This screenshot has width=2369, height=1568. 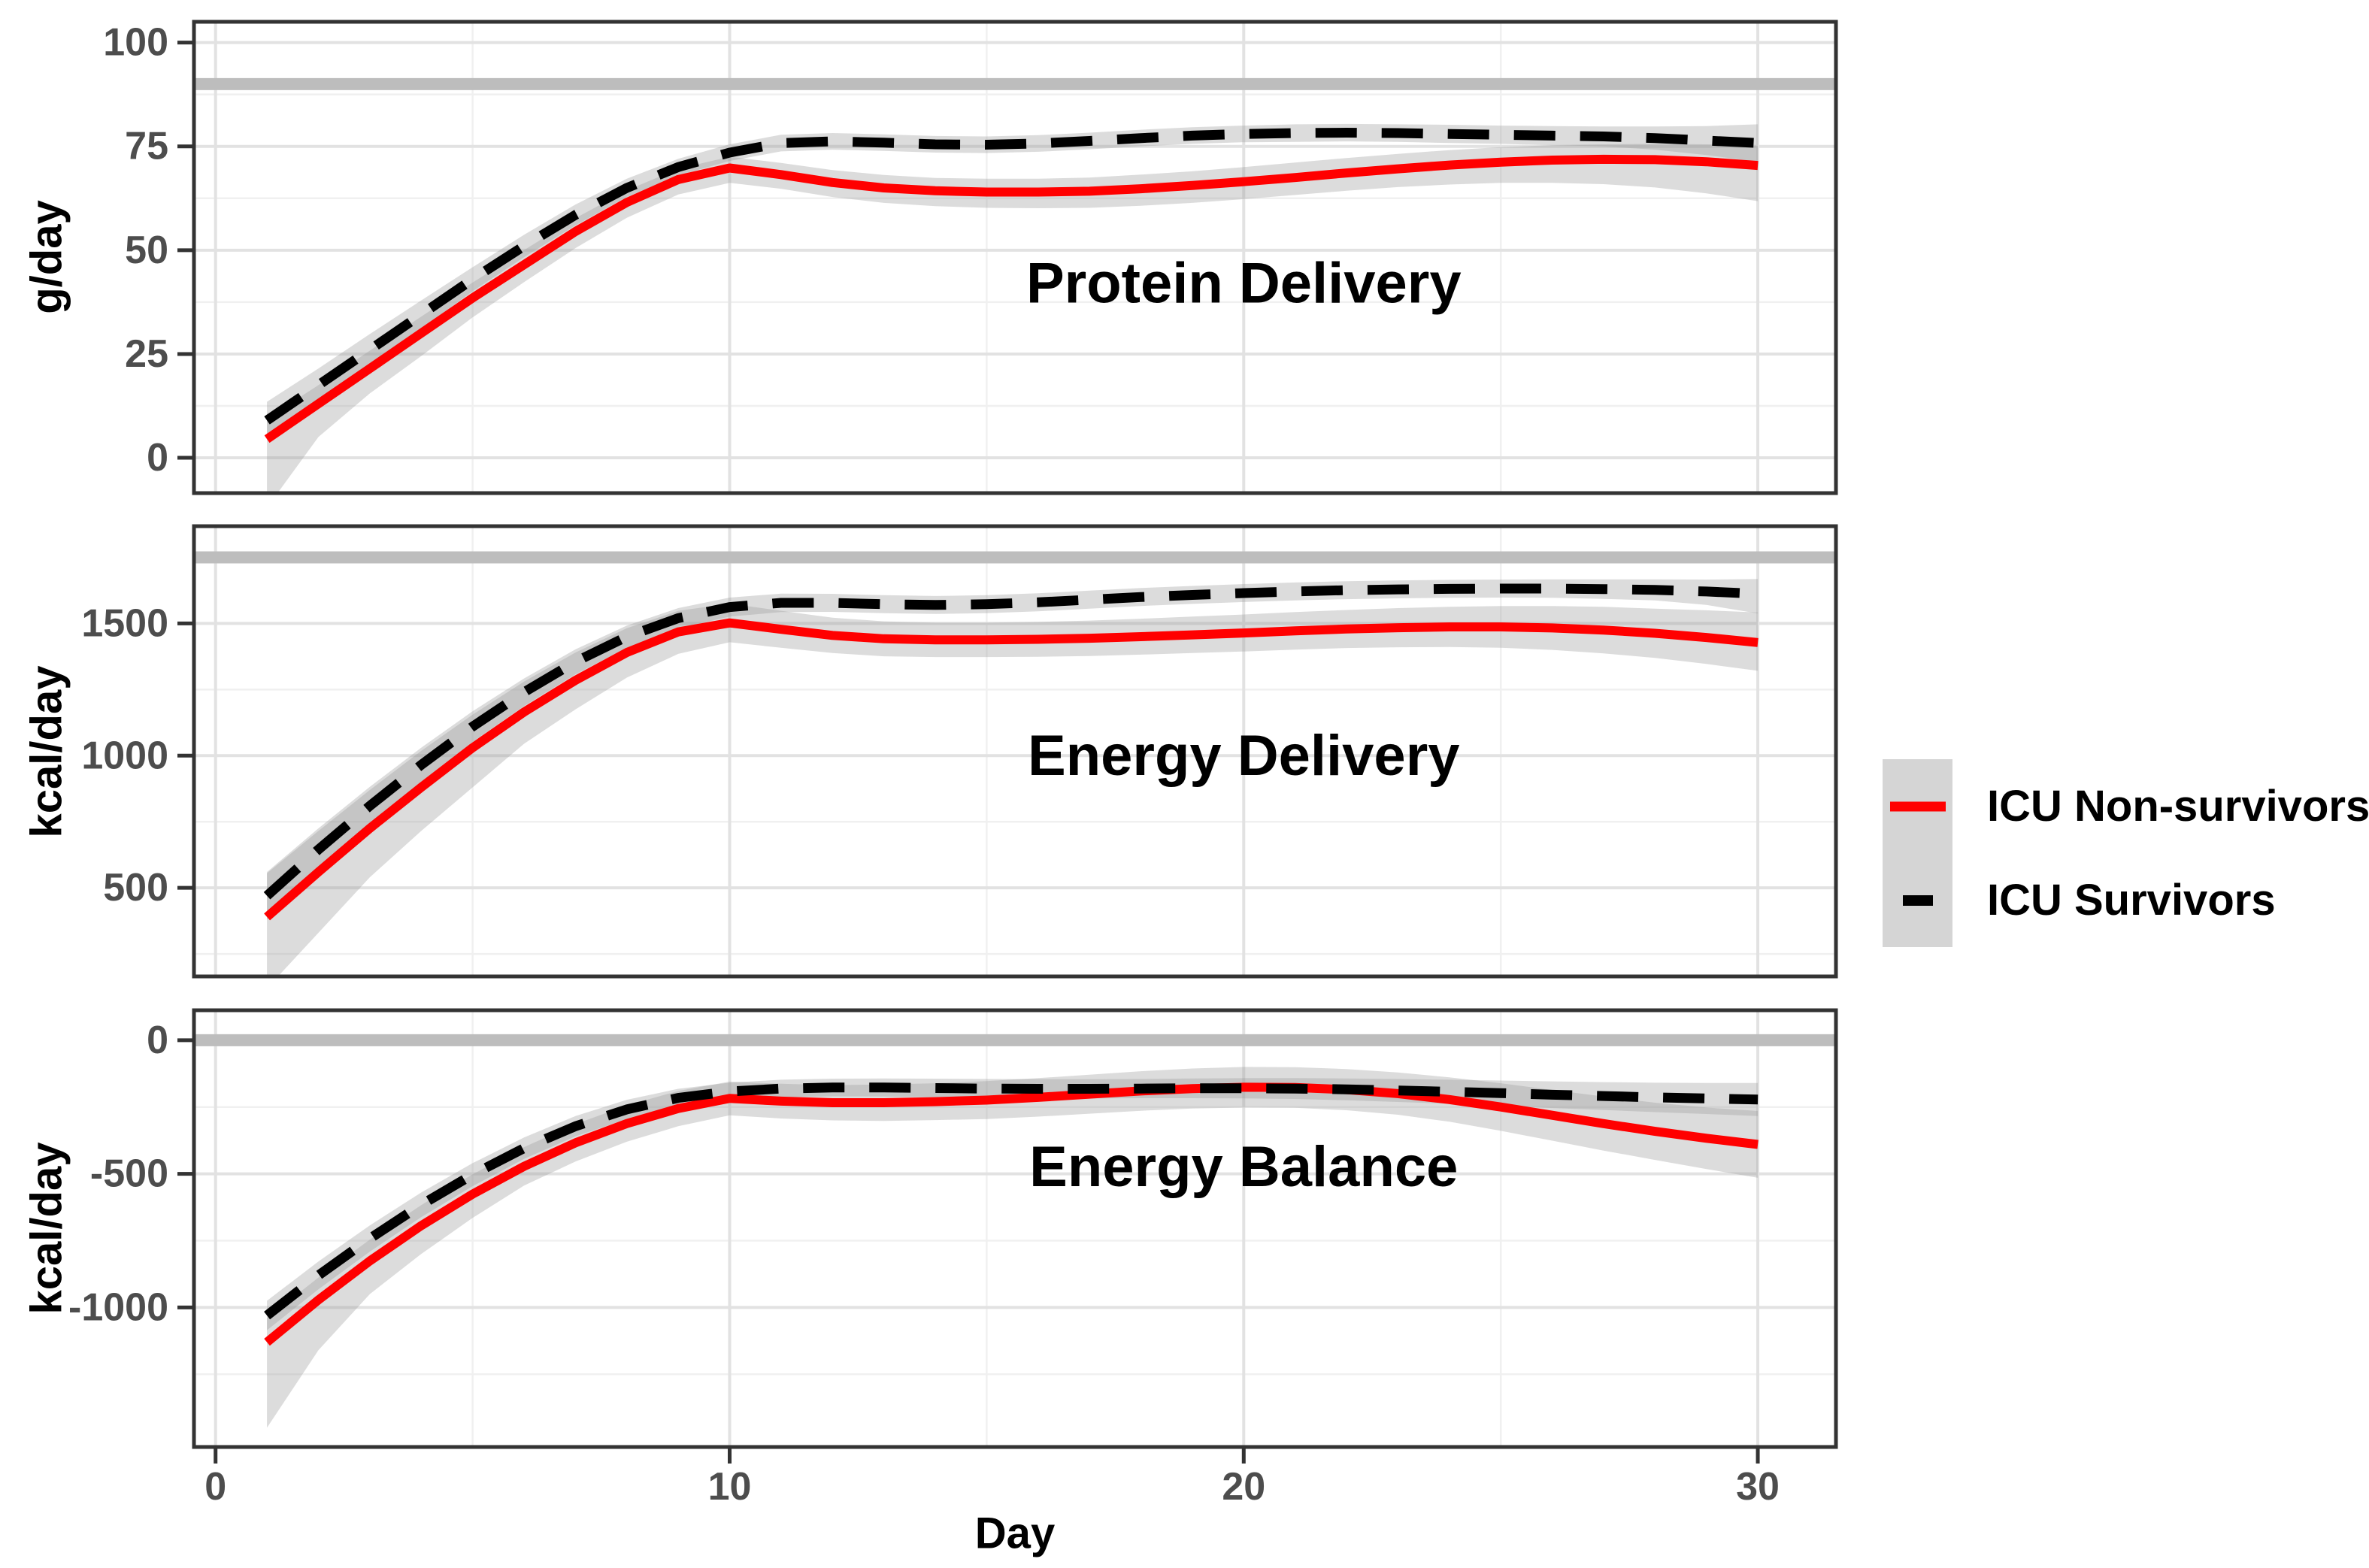 I want to click on y-tick-label: 75, so click(x=146, y=146).